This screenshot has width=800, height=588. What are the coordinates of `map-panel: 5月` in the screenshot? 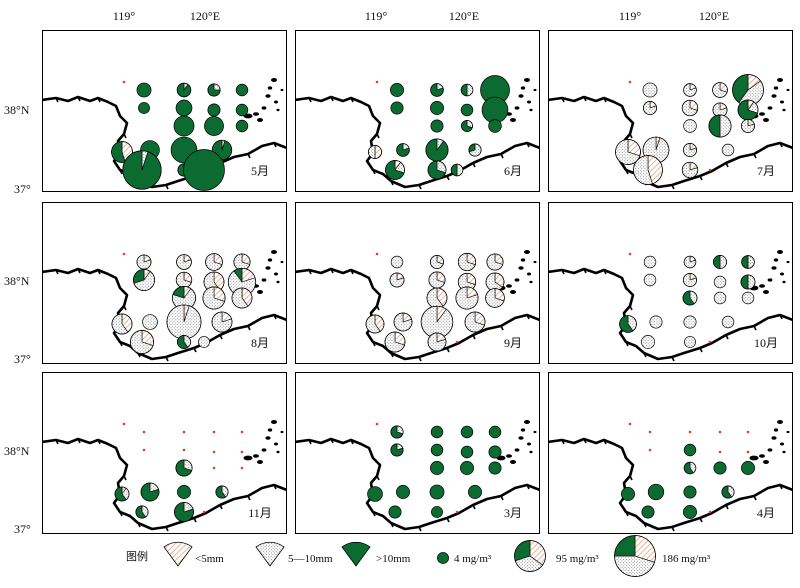 It's located at (164, 111).